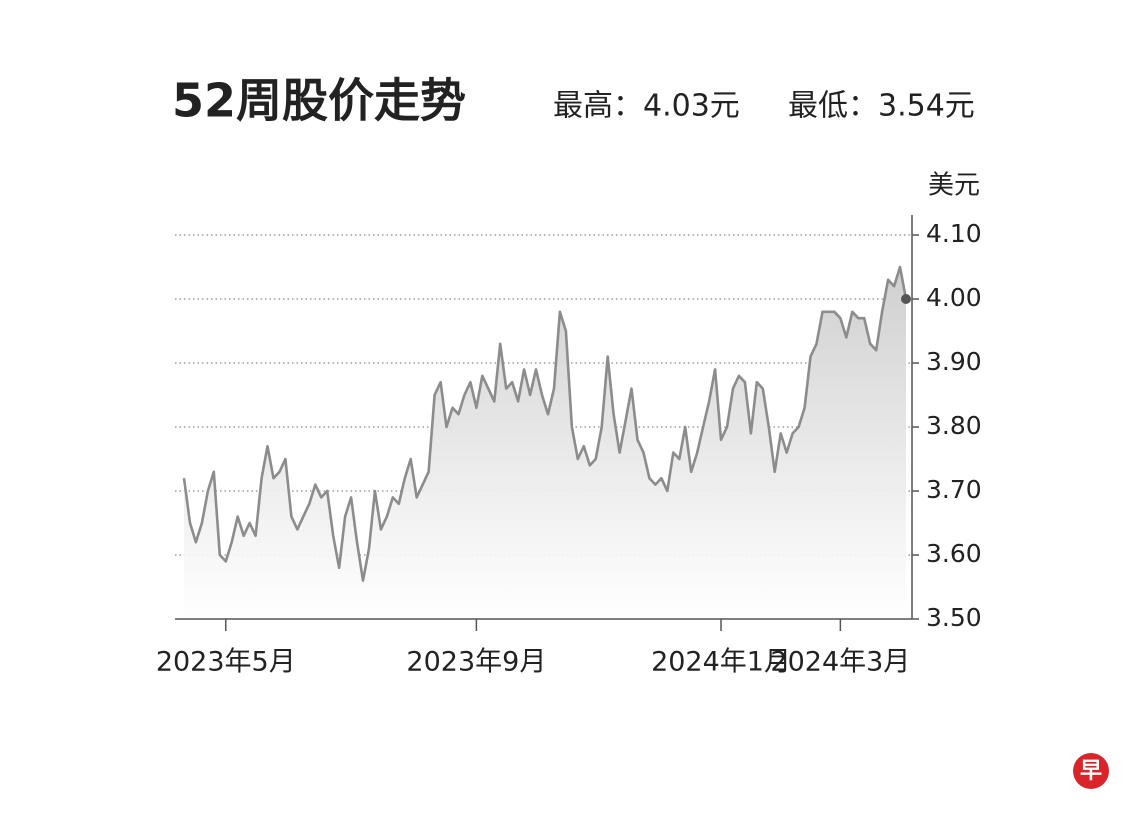 The width and height of the screenshot is (1140, 820). What do you see at coordinates (954, 617) in the screenshot?
I see `y-tick-label: 3.50` at bounding box center [954, 617].